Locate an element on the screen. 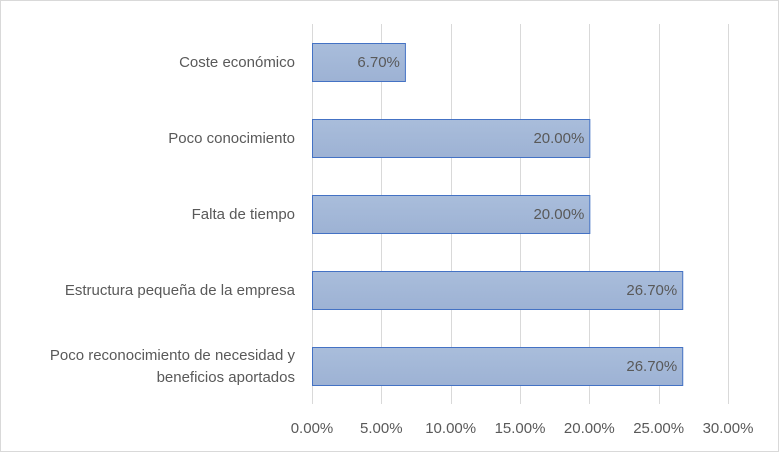 The image size is (779, 453). x-tick-label: 30.00% is located at coordinates (728, 428).